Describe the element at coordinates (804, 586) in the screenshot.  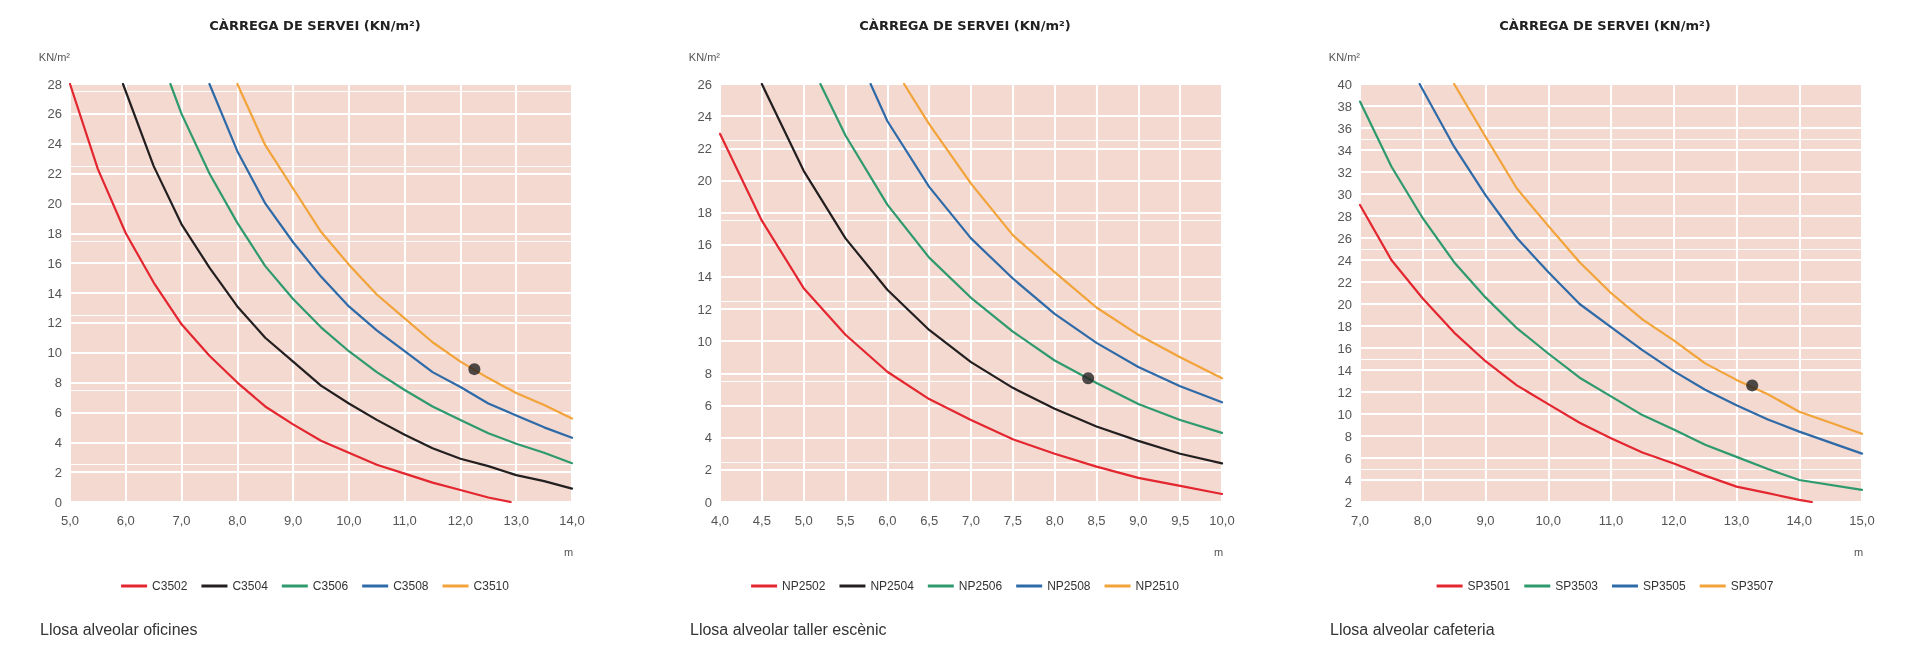
I see `legend-label: NP2502` at that location.